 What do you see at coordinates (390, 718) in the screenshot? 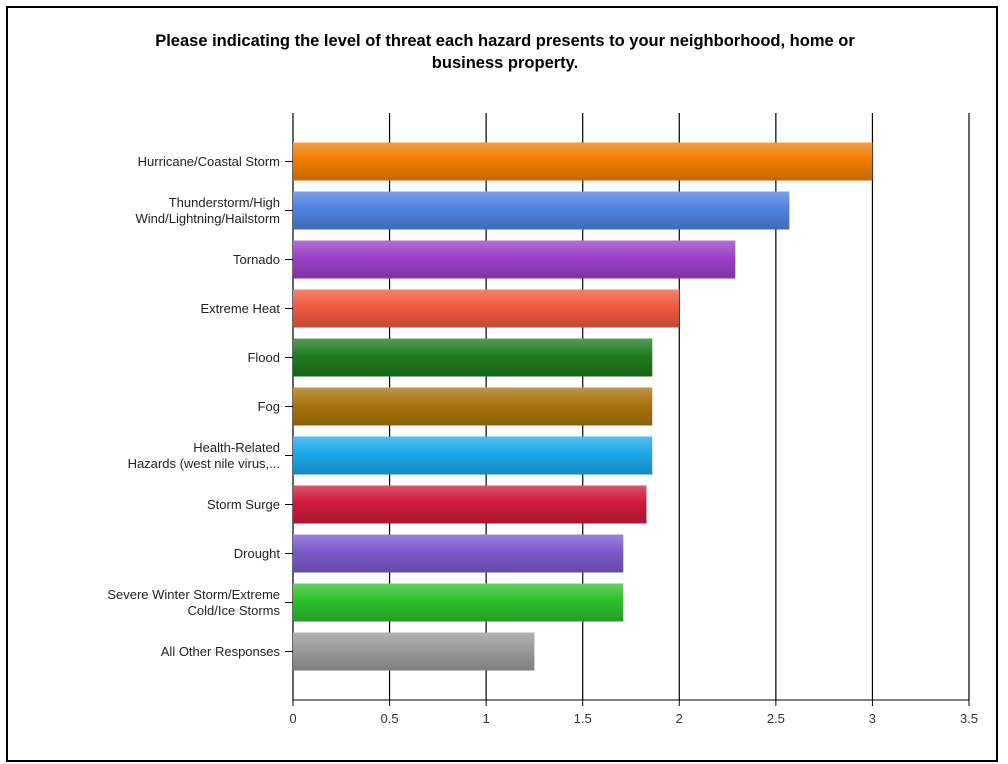
I see `x-tick-label-1: 0.5` at bounding box center [390, 718].